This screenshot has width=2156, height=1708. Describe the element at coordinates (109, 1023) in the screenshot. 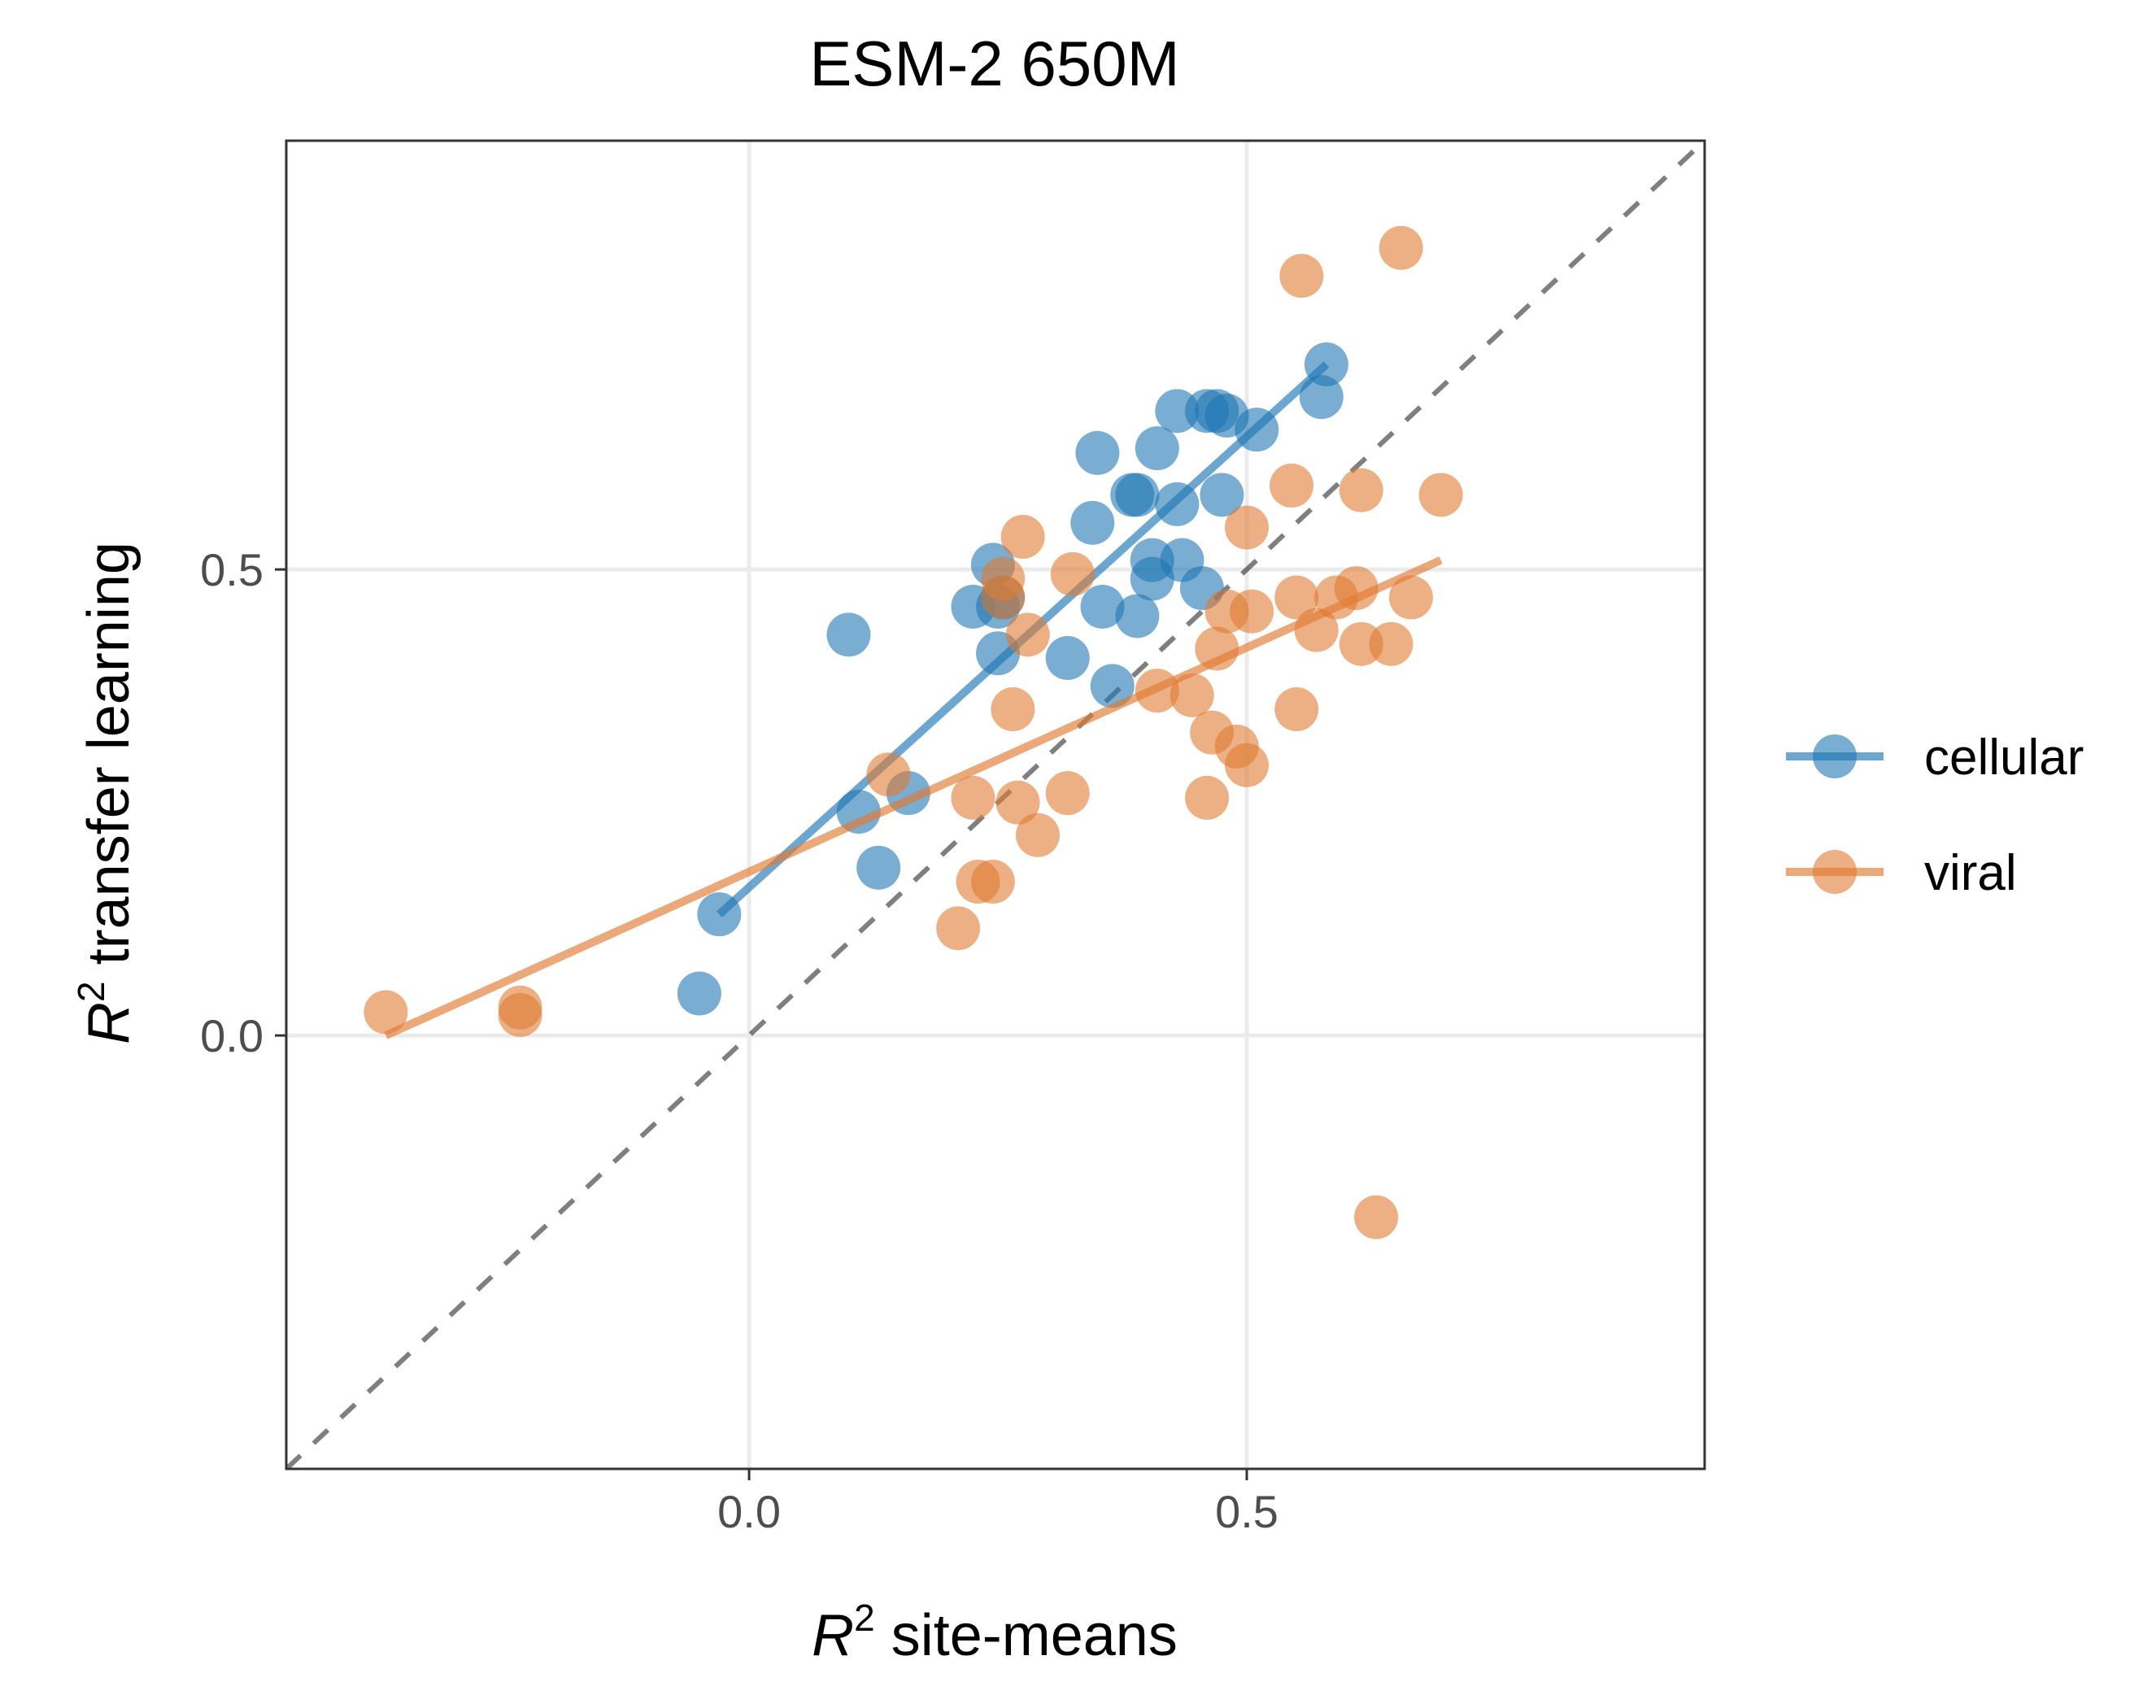

I see `y-axis-title-symbol: R` at that location.